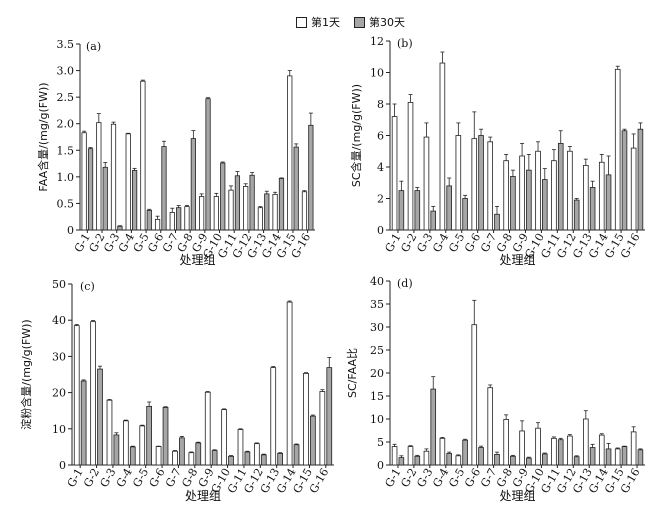 The width and height of the screenshot is (671, 513). I want to click on y-tick-label: 1.5, so click(66, 150).